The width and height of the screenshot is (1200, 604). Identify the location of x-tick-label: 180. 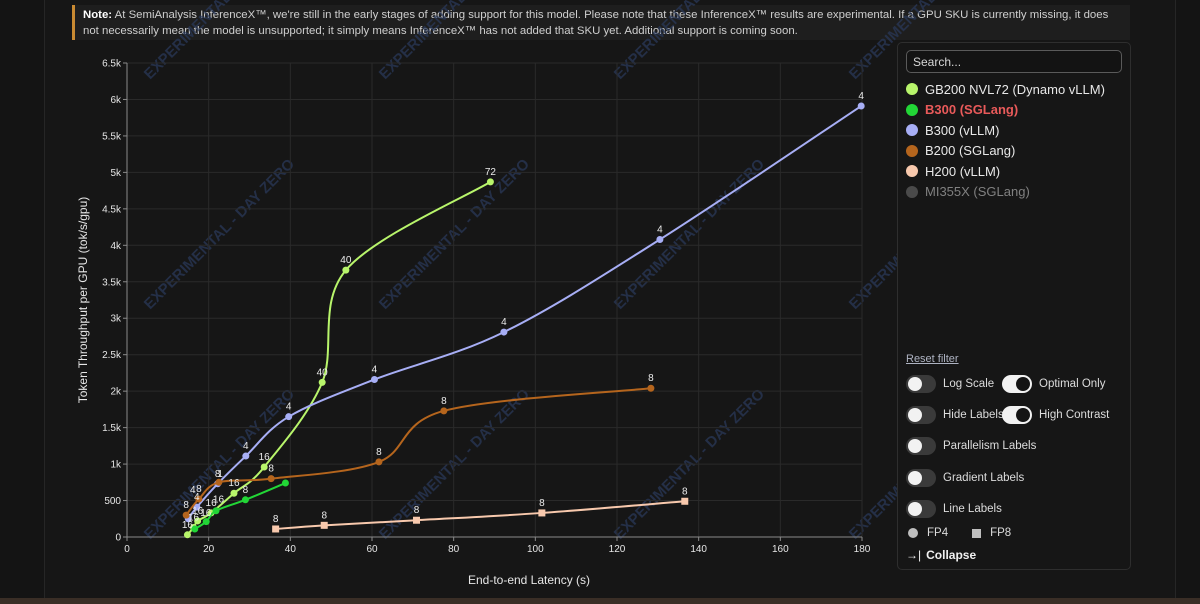
(862, 549).